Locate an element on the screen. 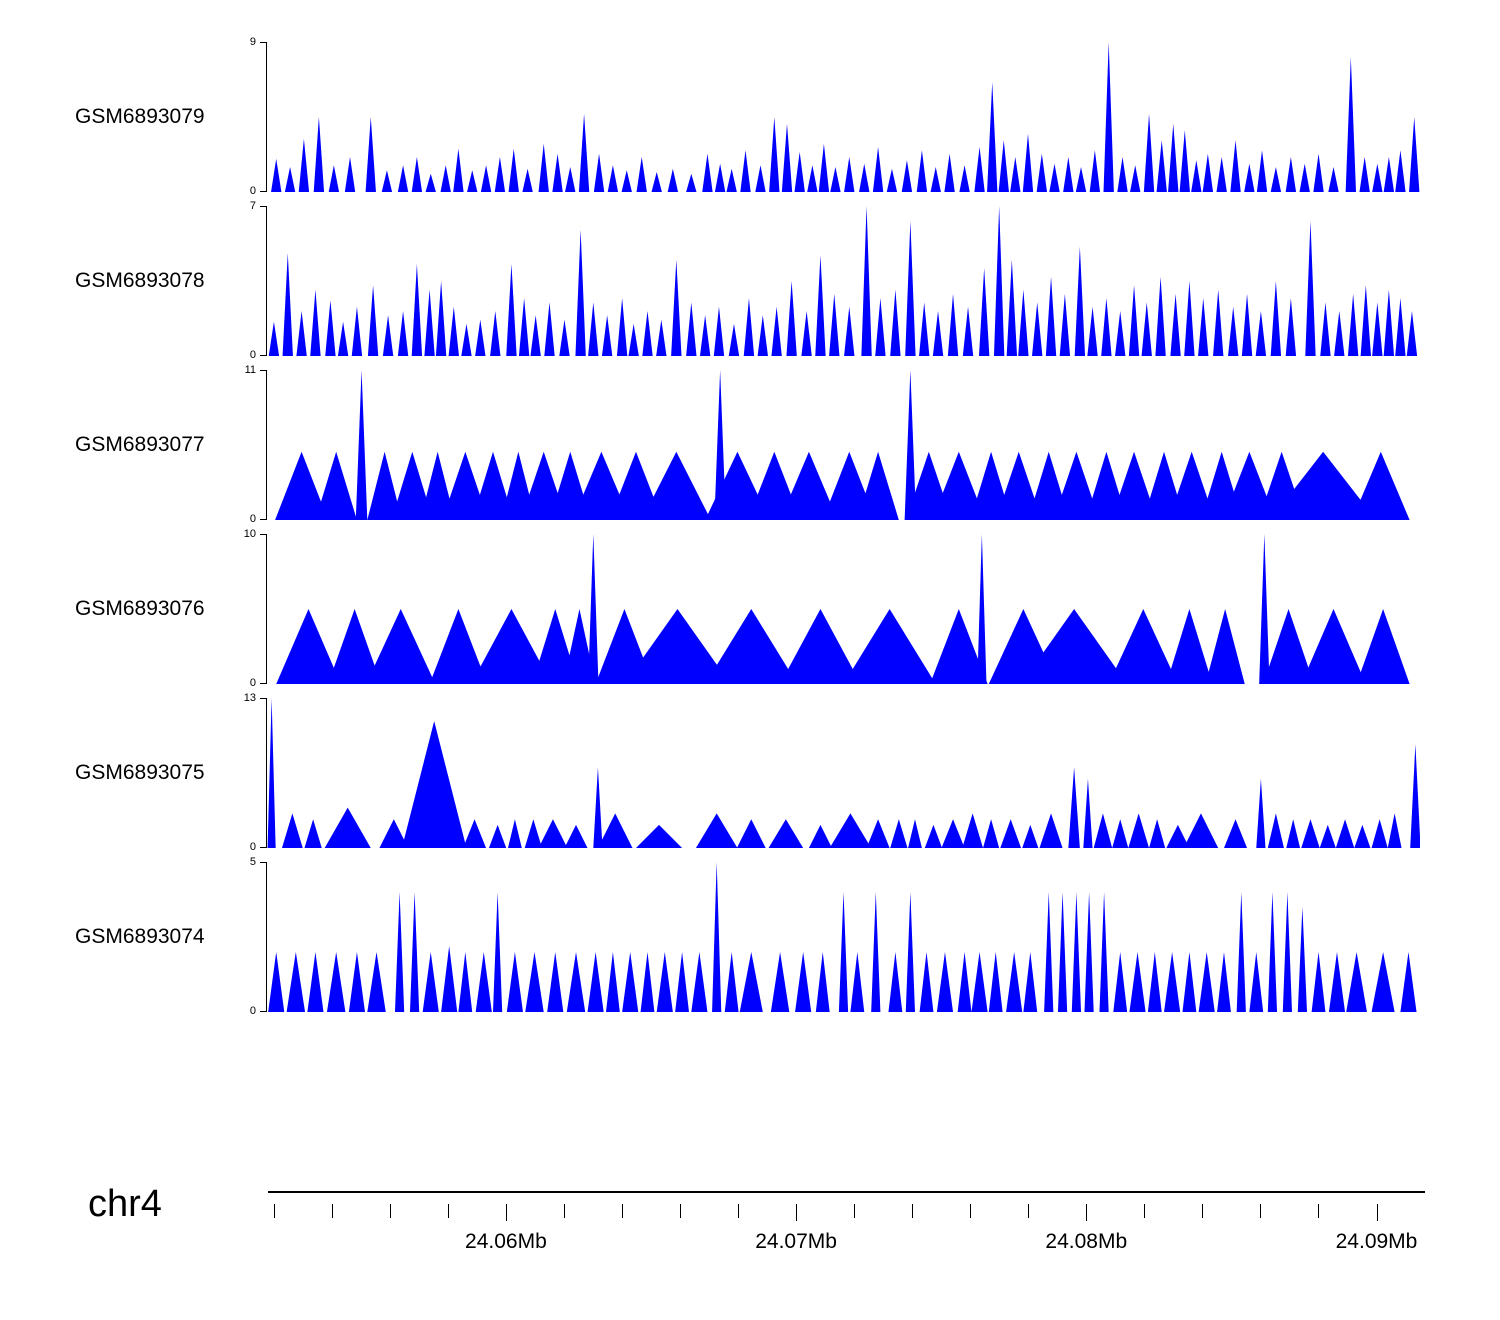  axis-tick-label: 24.06Mb is located at coordinates (506, 1241).